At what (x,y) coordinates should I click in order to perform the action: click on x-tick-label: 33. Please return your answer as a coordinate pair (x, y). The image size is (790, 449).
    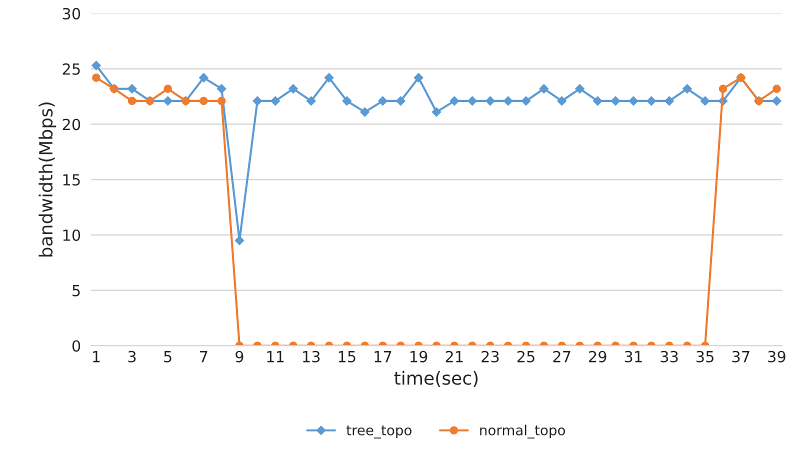
    Looking at the image, I should click on (669, 356).